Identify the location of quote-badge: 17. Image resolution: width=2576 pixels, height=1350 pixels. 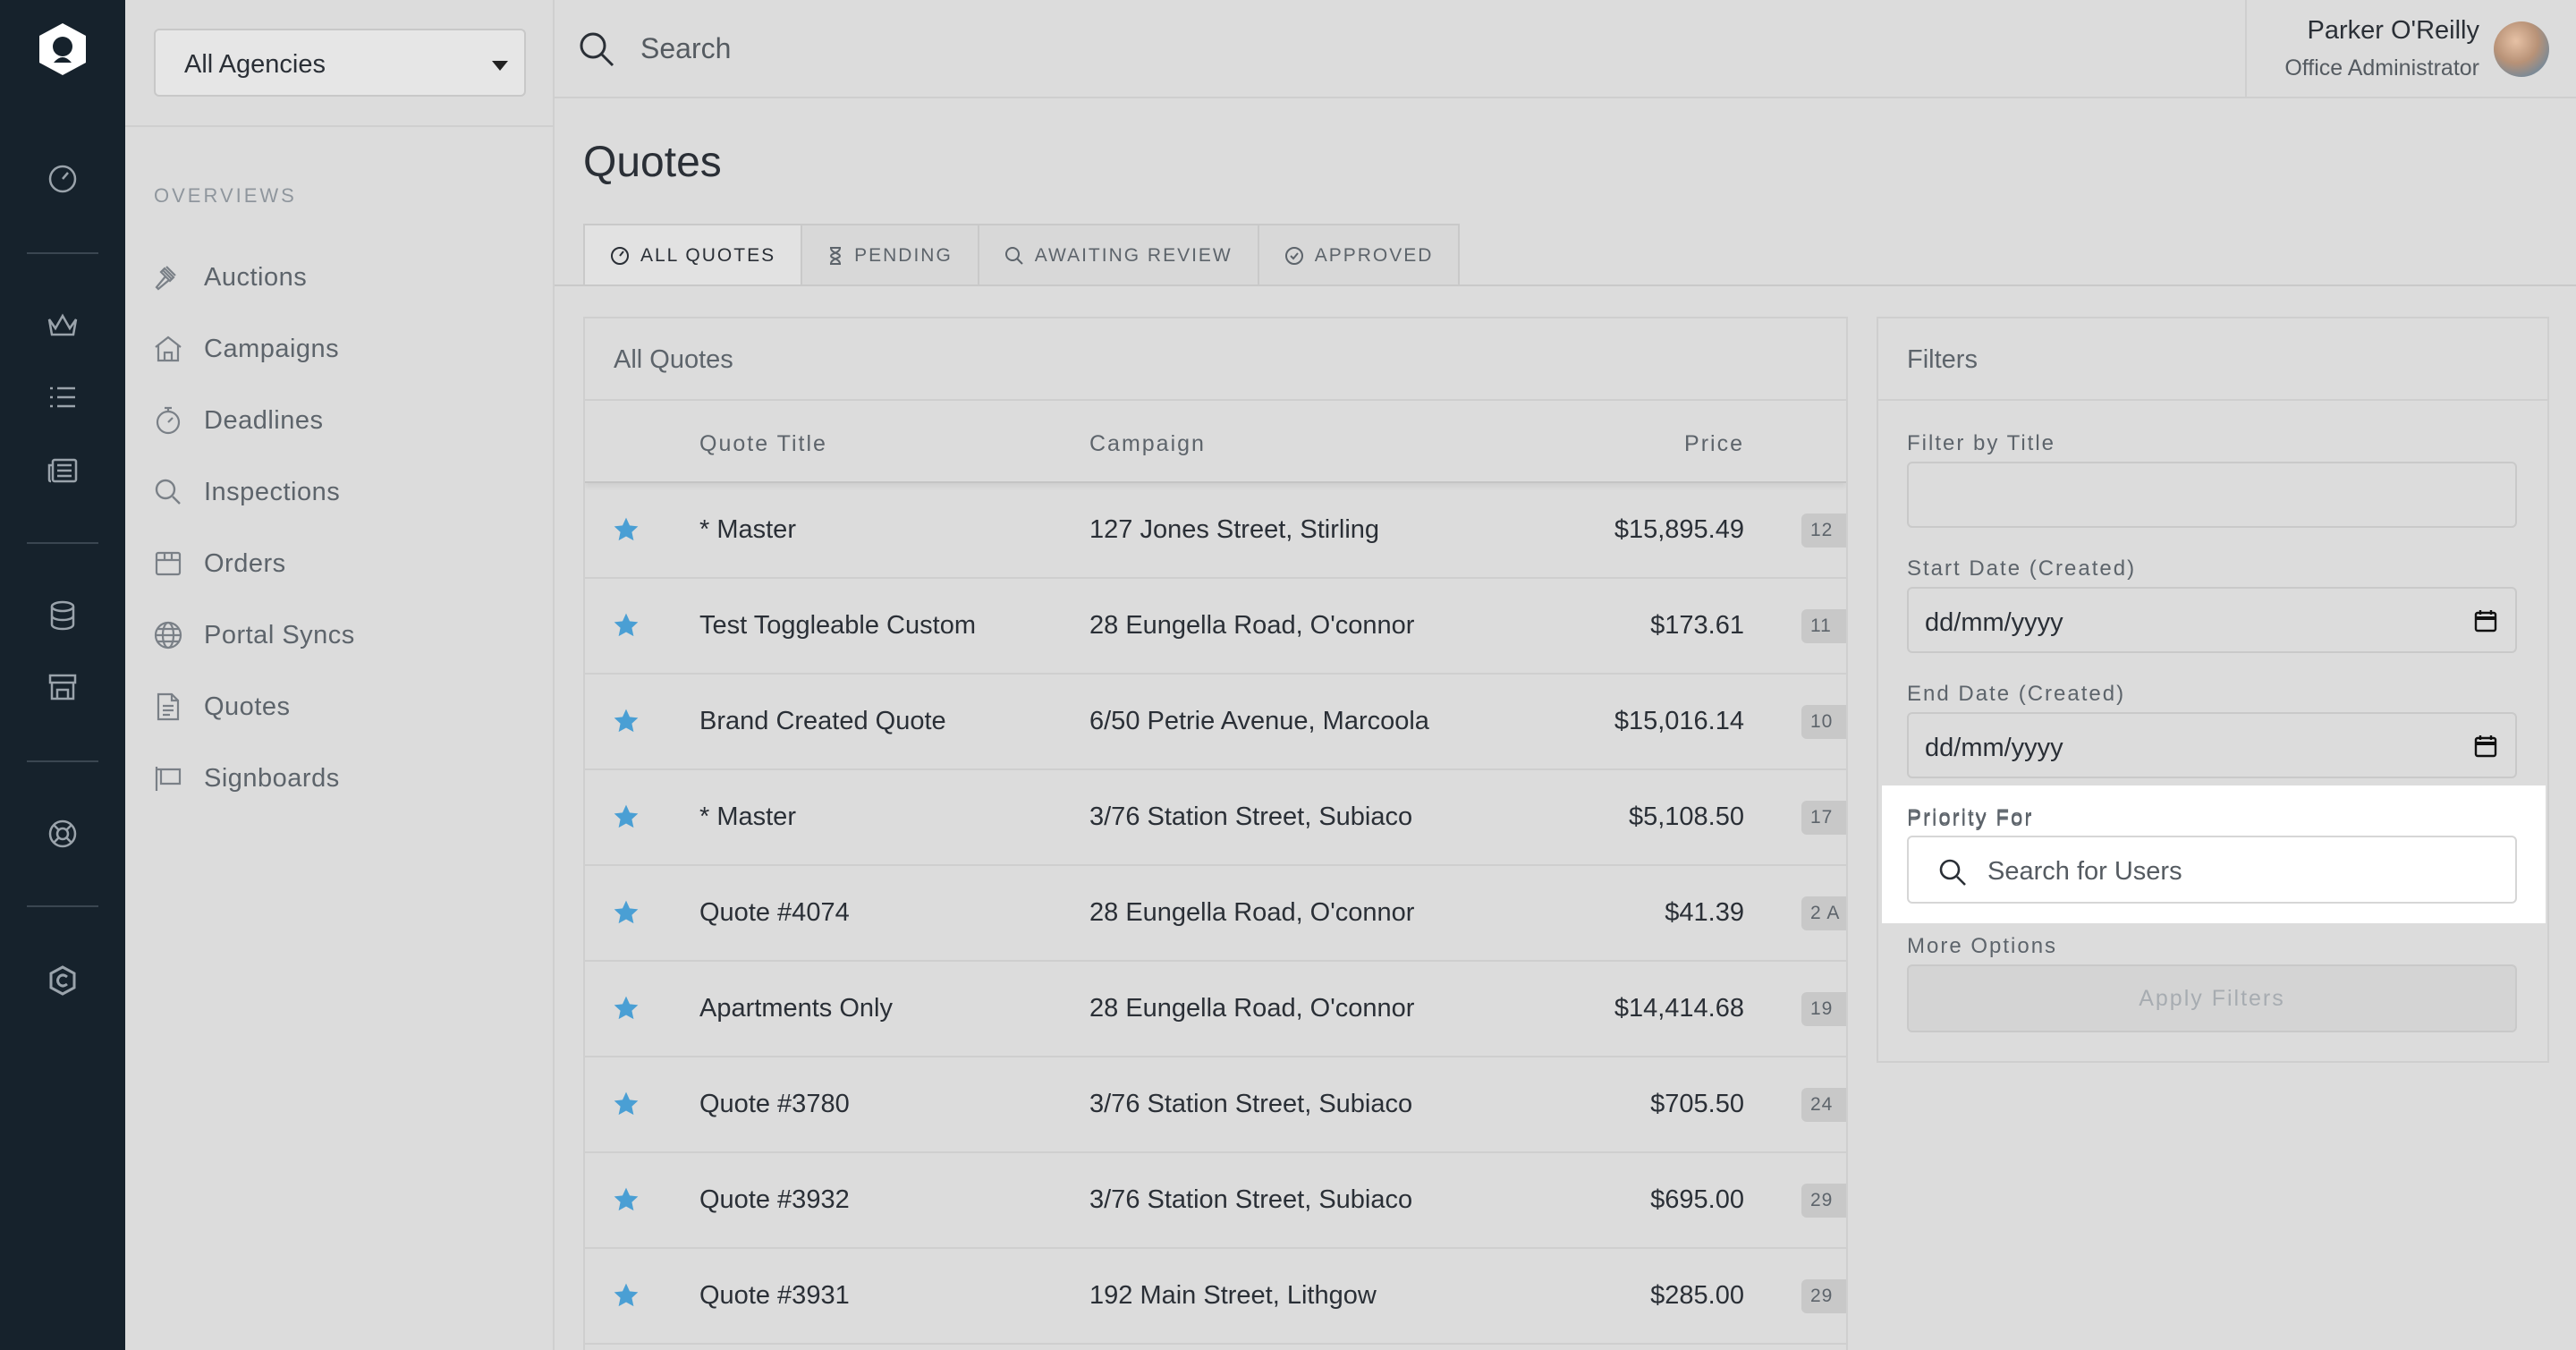
(1823, 818).